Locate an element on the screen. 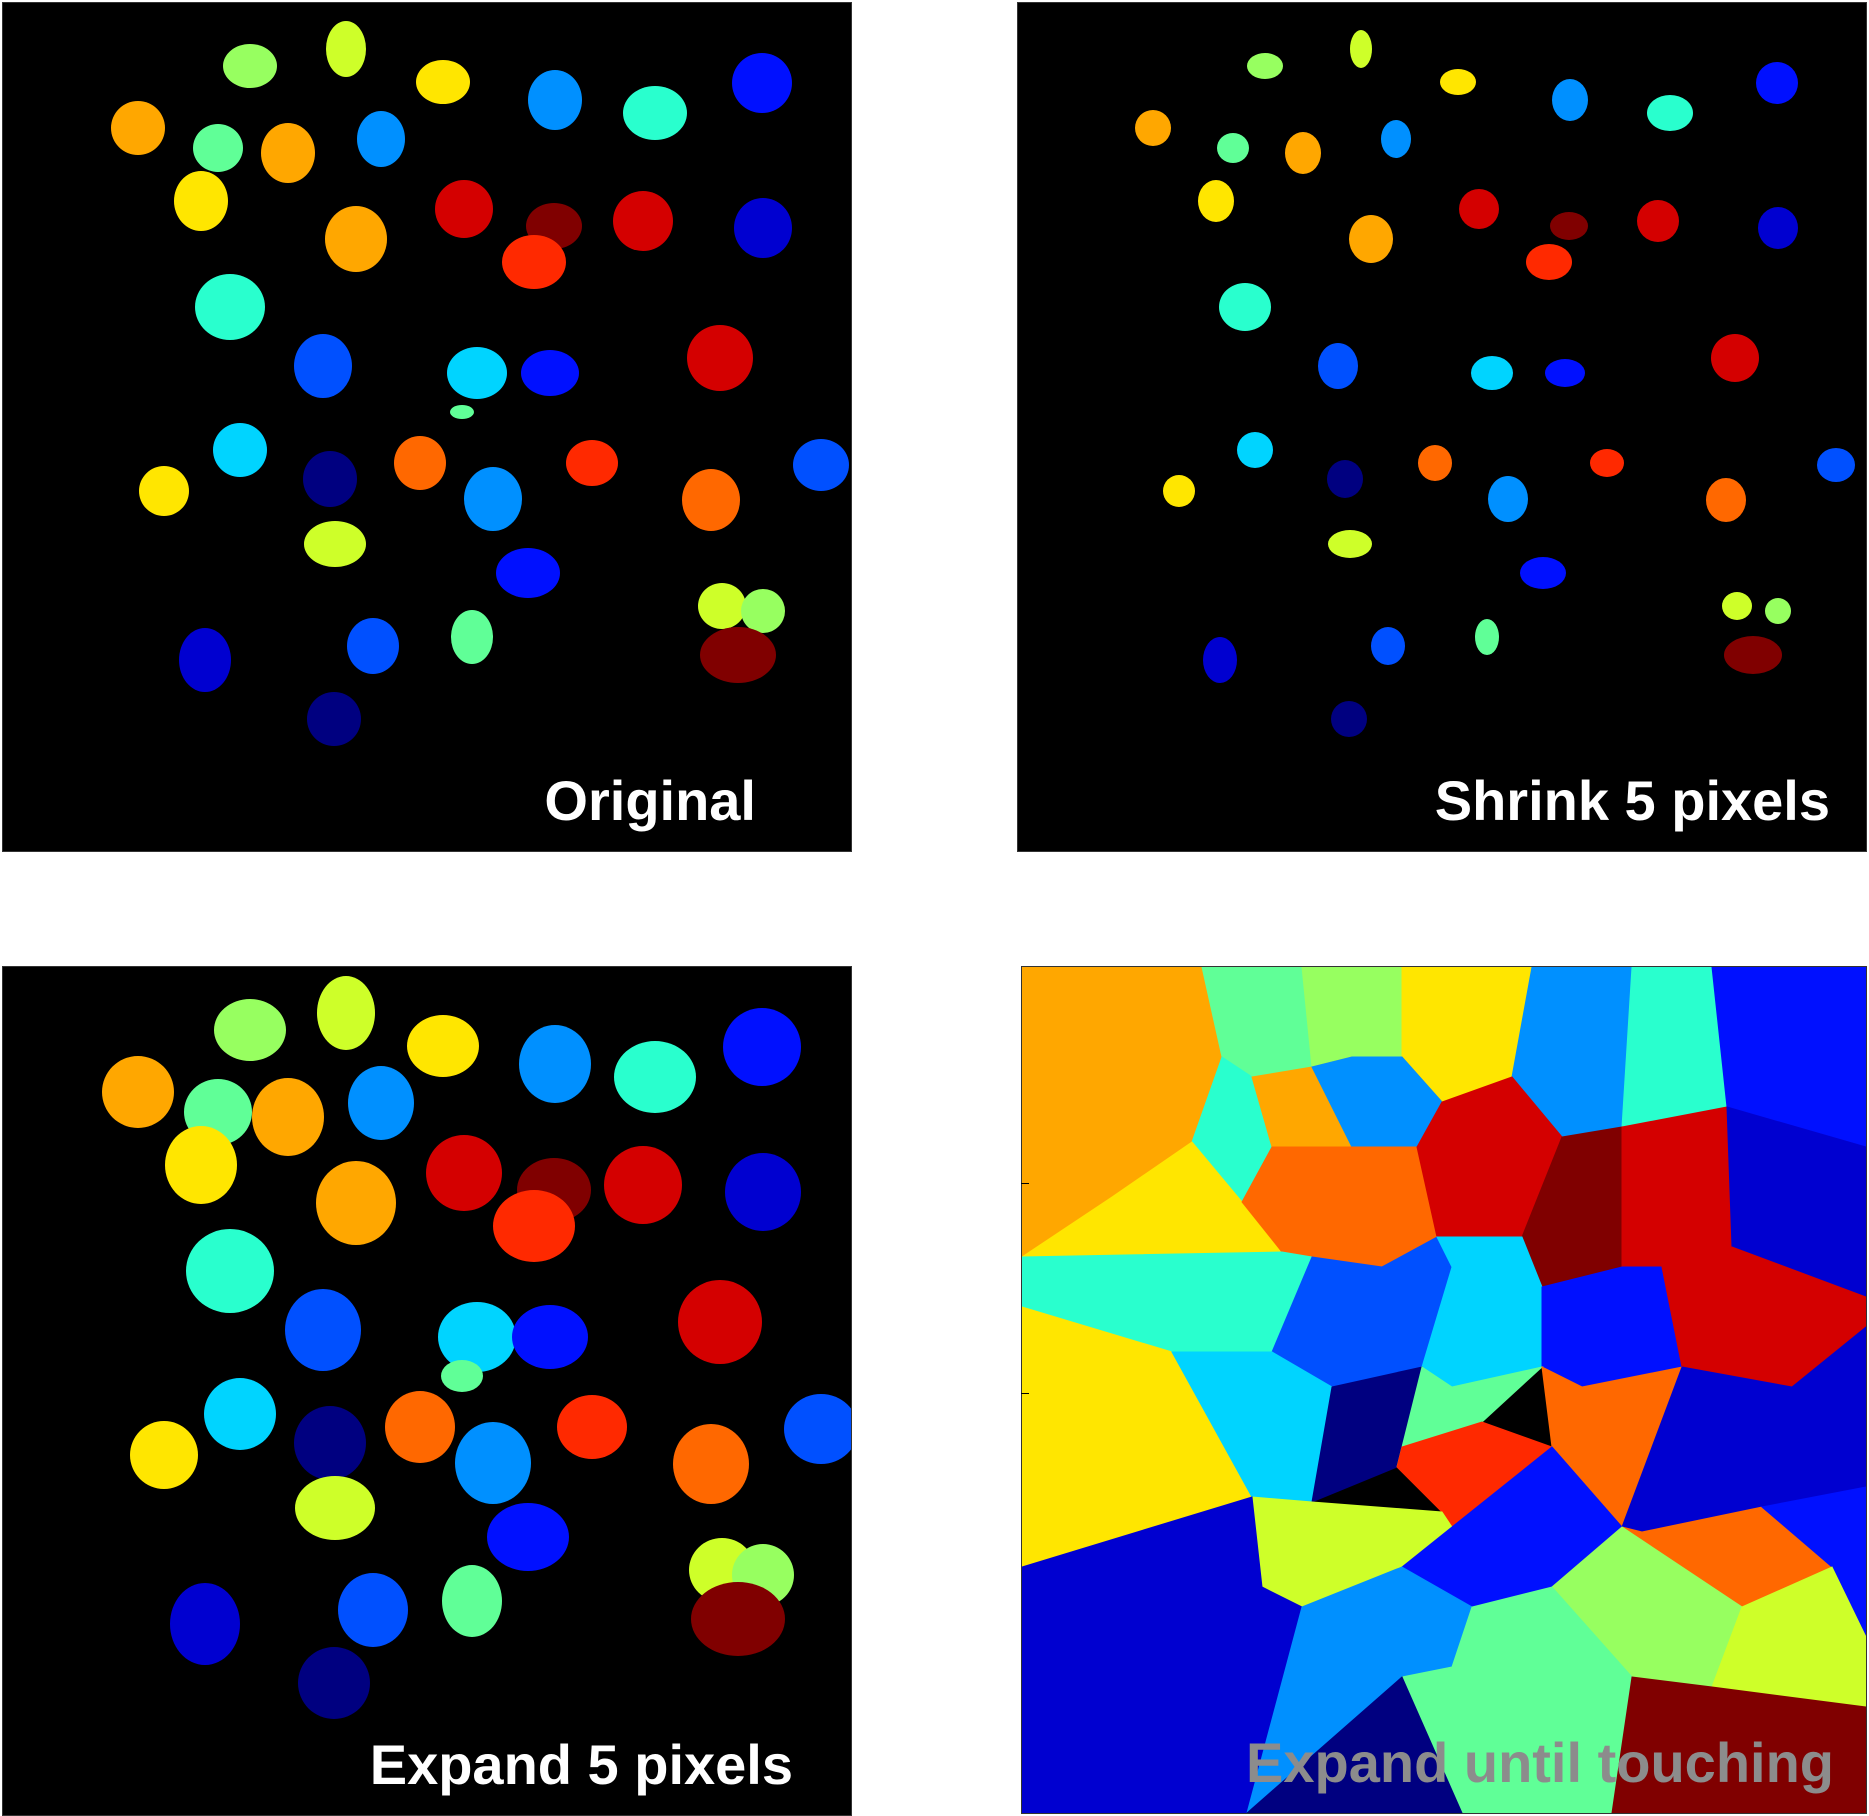 The image size is (1869, 1816). caption-expand: Expand 5 pixels is located at coordinates (581, 1764).